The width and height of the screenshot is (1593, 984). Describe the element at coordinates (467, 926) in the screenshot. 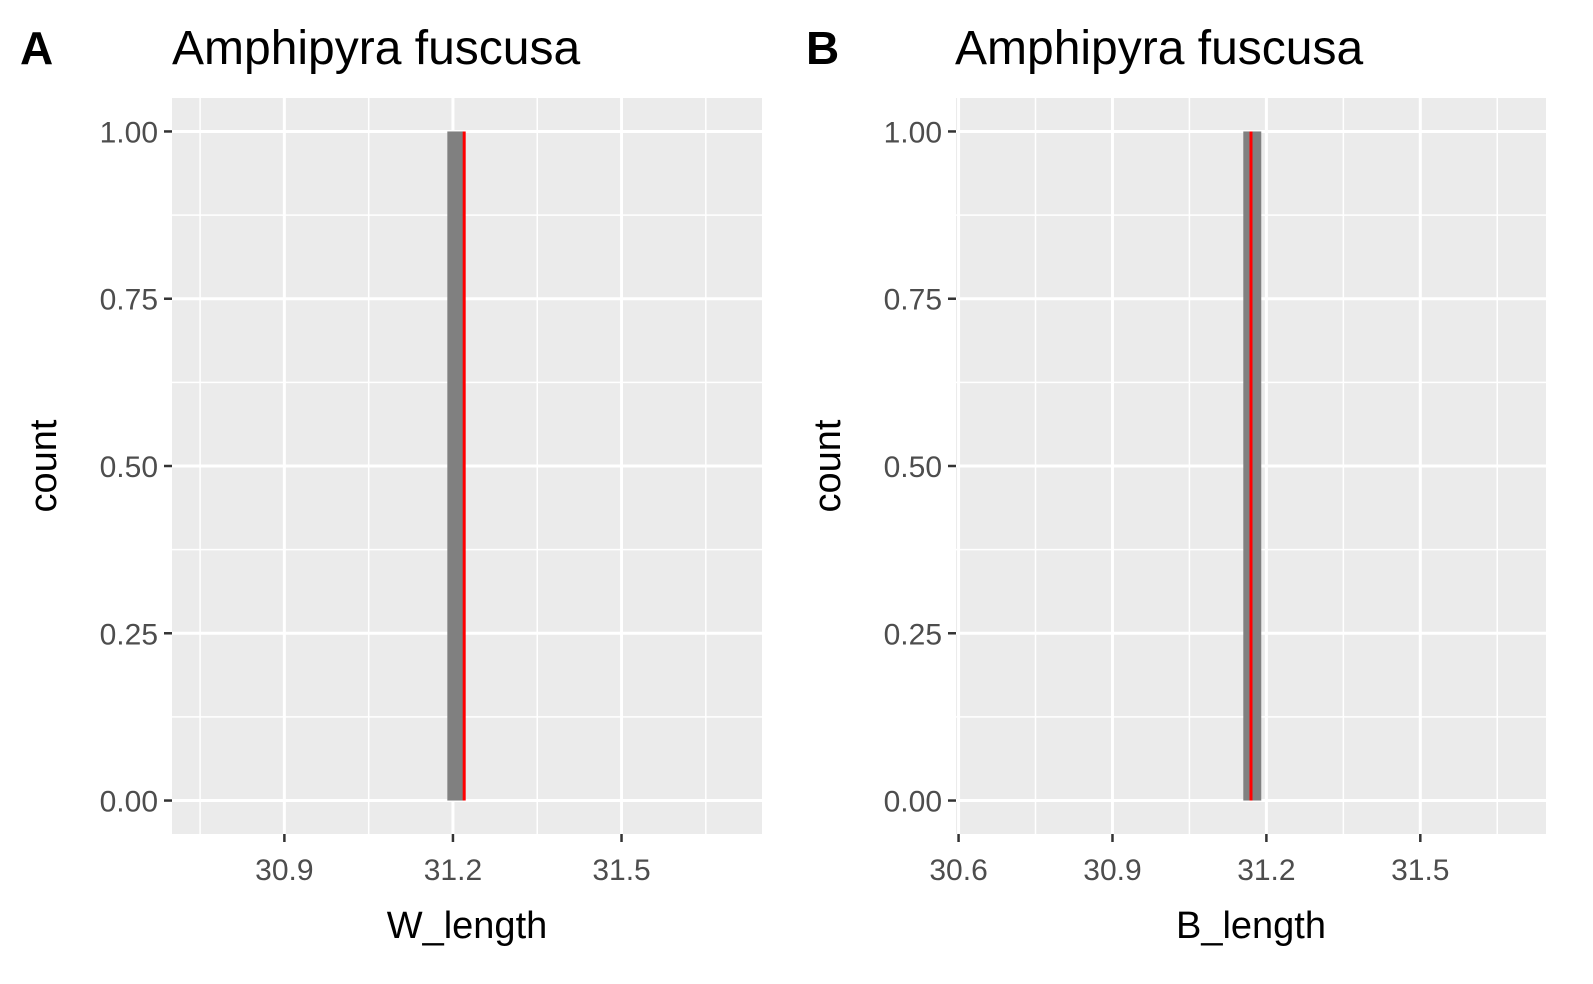

I see `x-axis-title-a: W_length` at that location.